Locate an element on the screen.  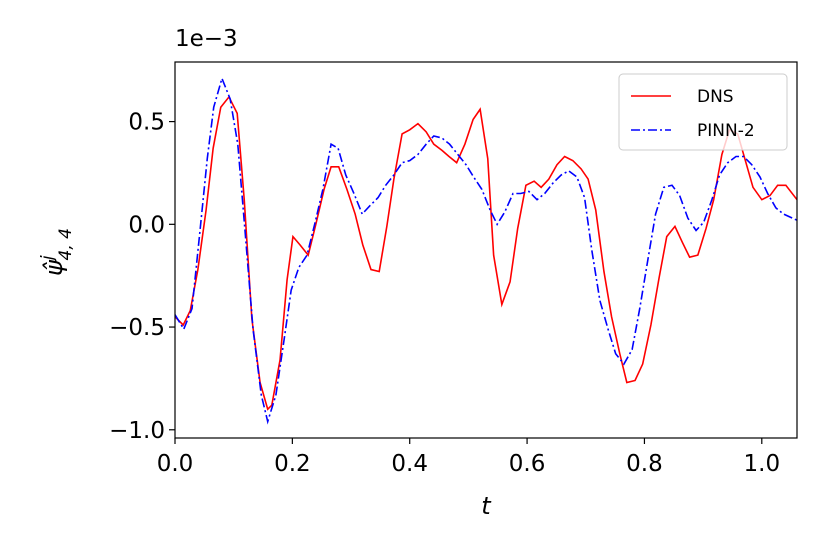
legend-label: PINN-2 is located at coordinates (726, 131).